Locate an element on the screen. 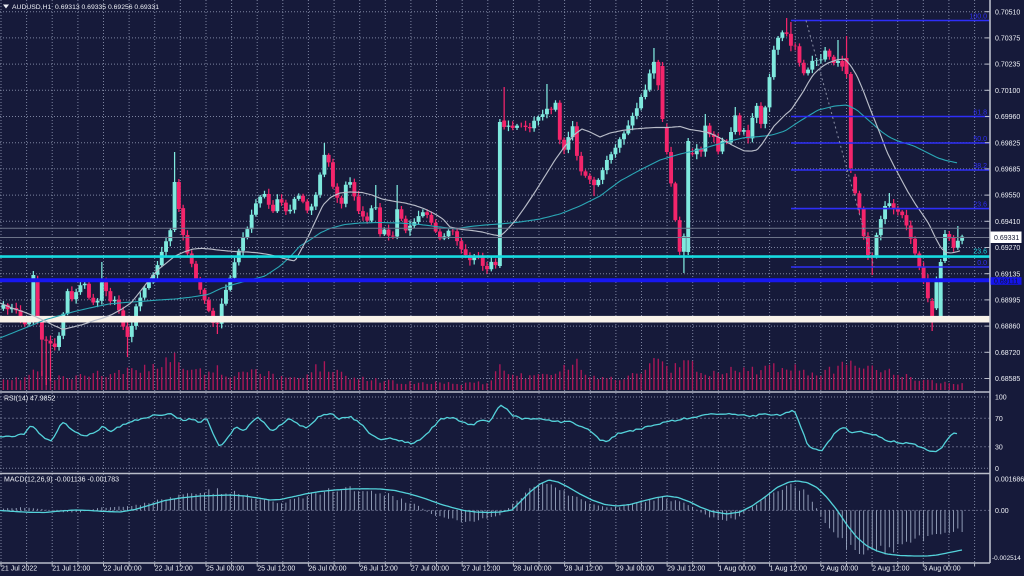 This screenshot has height=576, width=1024. svg-text: 0.69685 is located at coordinates (1007, 170).